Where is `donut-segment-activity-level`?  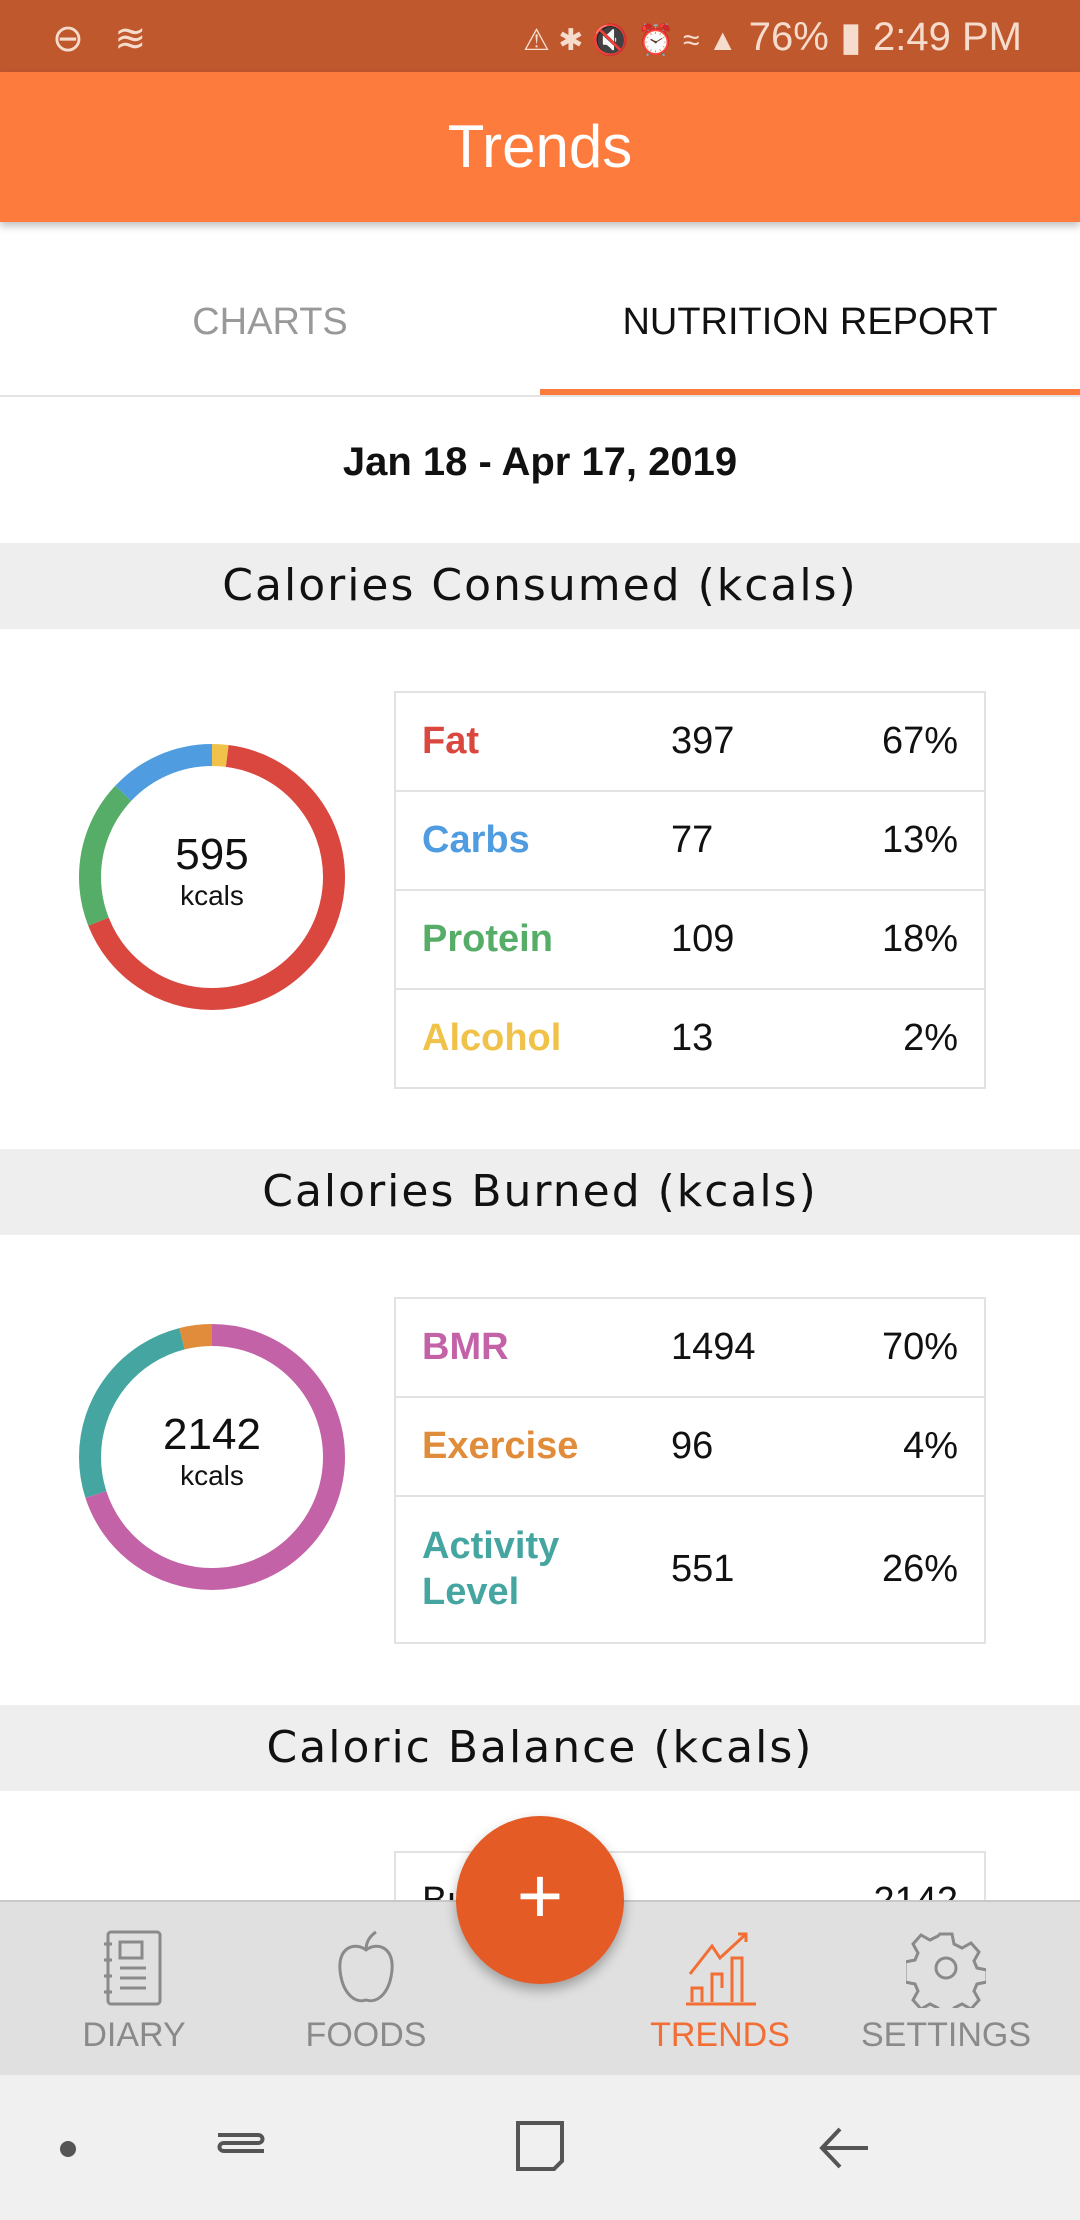 donut-segment-activity-level is located at coordinates (212, 1457).